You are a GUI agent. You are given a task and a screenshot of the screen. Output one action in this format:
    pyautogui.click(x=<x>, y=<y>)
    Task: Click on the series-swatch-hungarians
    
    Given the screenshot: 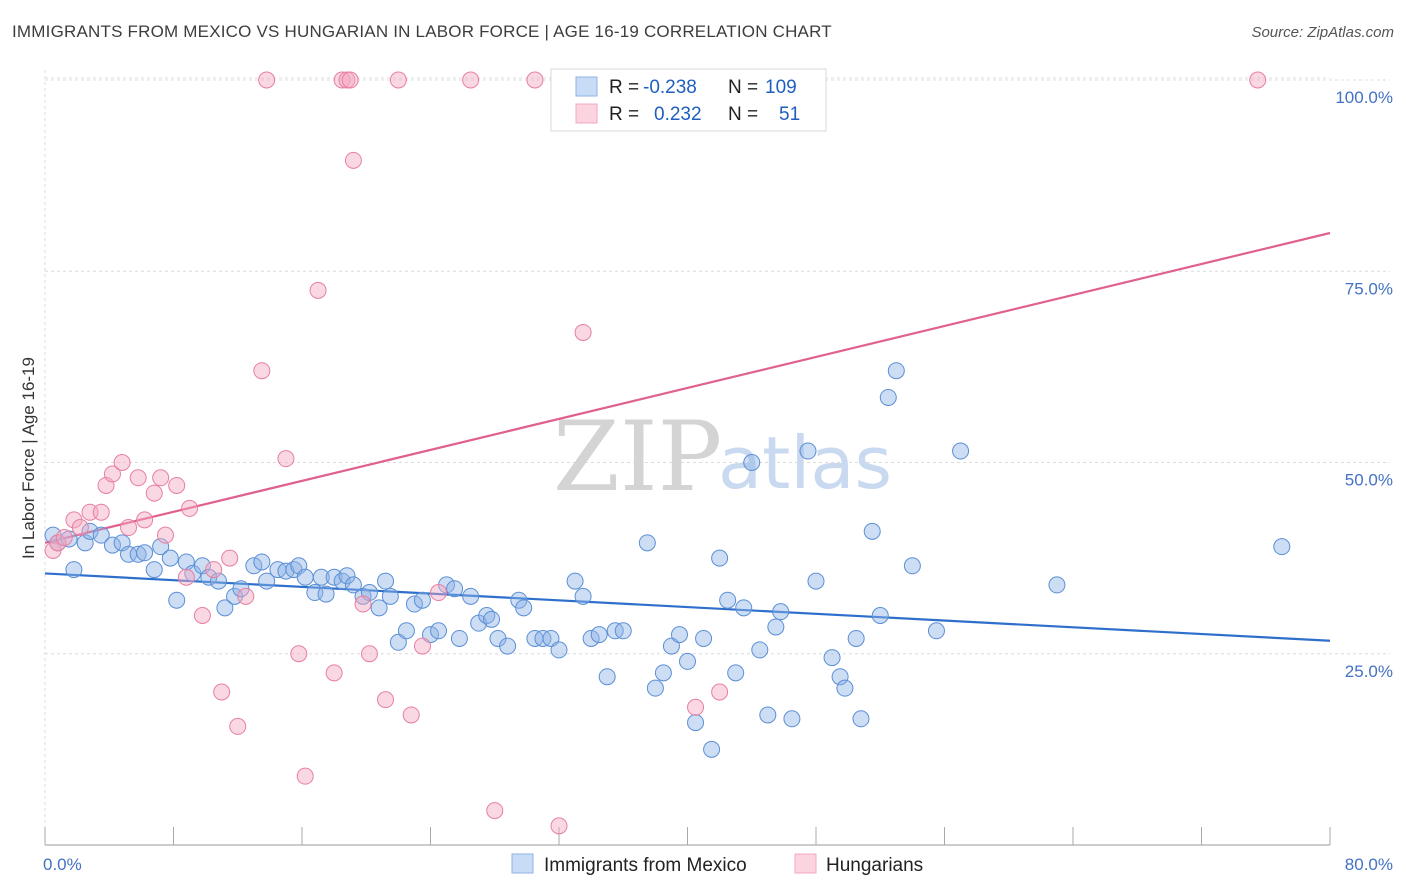 What is the action you would take?
    pyautogui.click(x=805, y=863)
    